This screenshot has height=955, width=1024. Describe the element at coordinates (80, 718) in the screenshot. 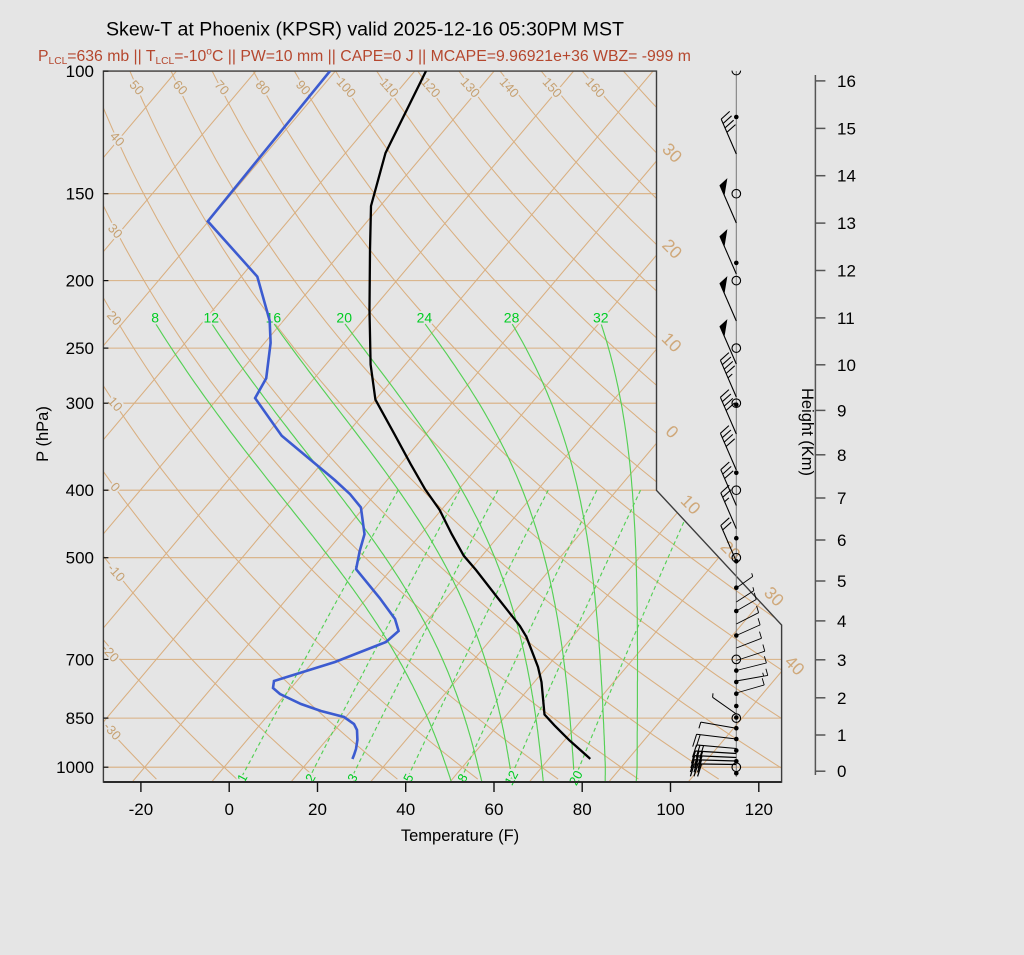

I see `svg-text: 850` at that location.